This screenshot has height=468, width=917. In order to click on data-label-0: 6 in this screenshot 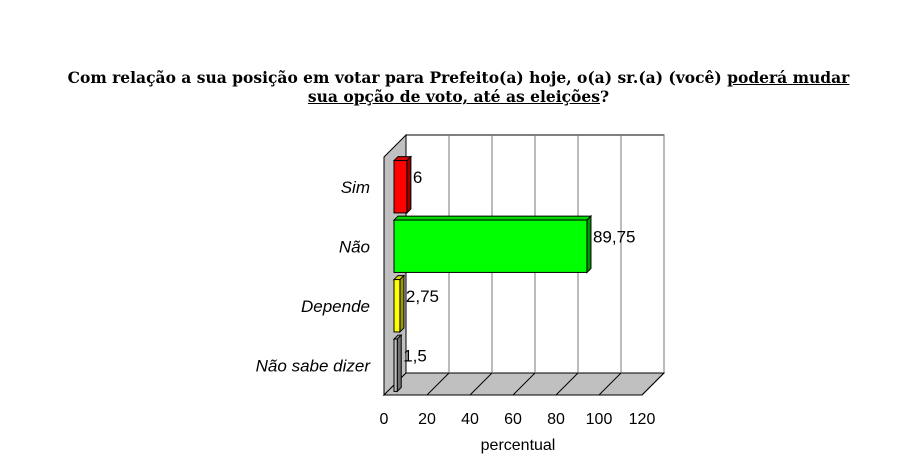, I will do `click(417, 177)`.